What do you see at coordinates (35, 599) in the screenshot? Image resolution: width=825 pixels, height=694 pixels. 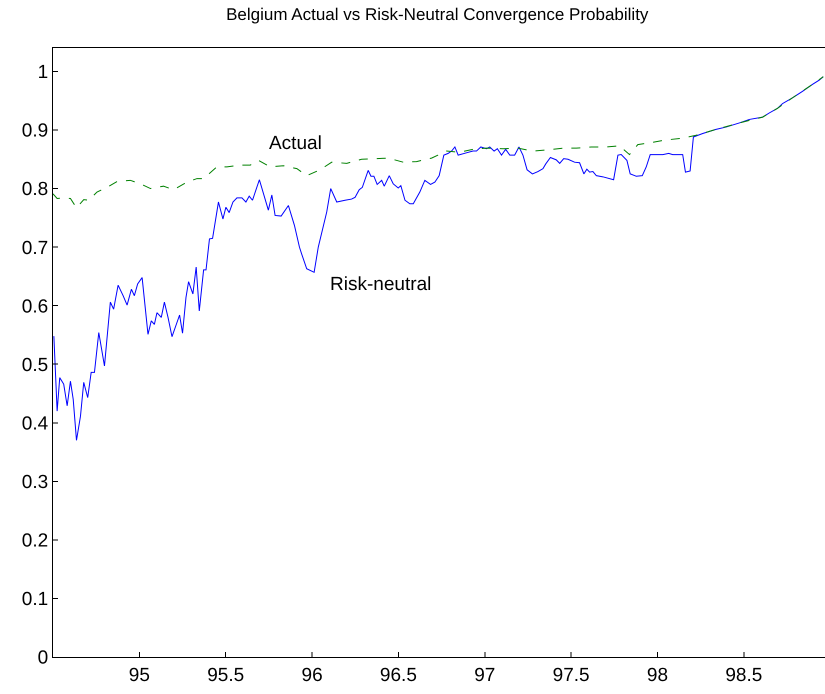 I see `y-tick-label: 0.1` at bounding box center [35, 599].